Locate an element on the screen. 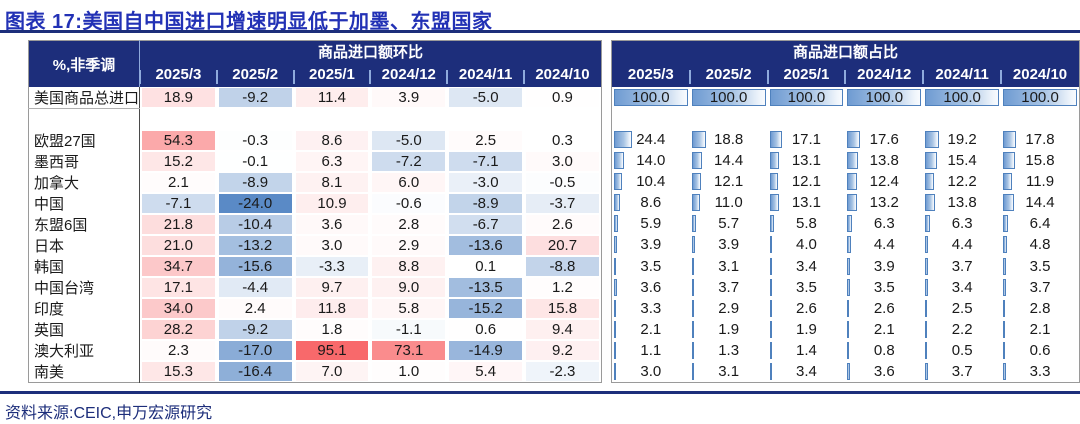 This screenshot has width=1080, height=424. table-row: 8.6 11.0 13.1 13.2 13.8 14.4 is located at coordinates (845, 203).